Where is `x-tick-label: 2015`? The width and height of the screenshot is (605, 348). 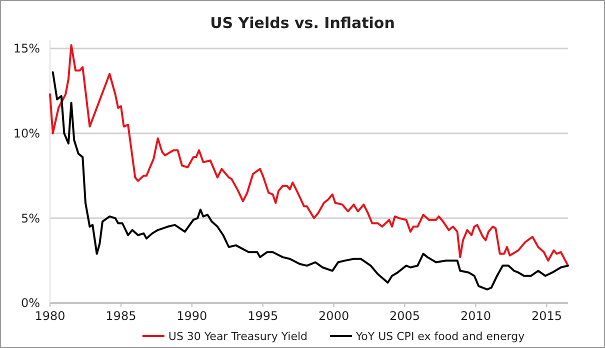 x-tick-label: 2015 is located at coordinates (546, 316).